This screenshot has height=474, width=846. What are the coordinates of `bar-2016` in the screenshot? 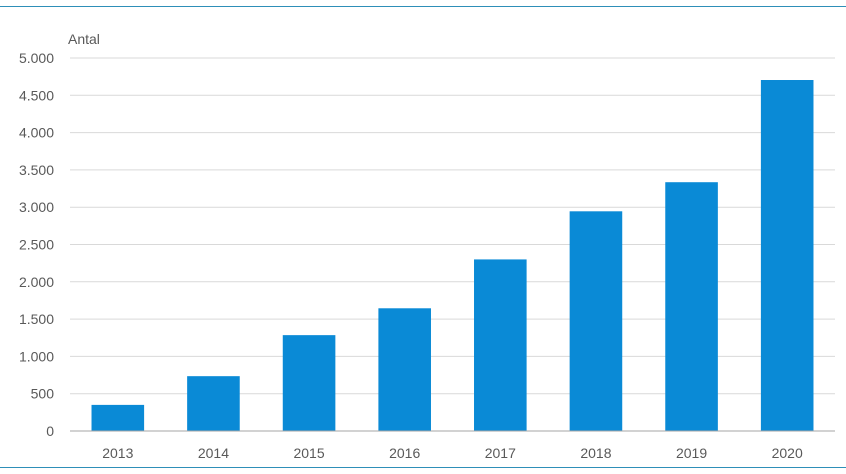 It's located at (404, 369).